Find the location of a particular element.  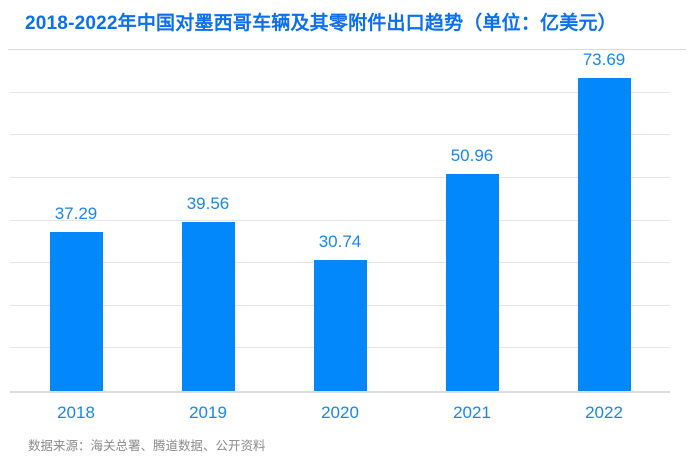

bar-2018 is located at coordinates (76, 311).